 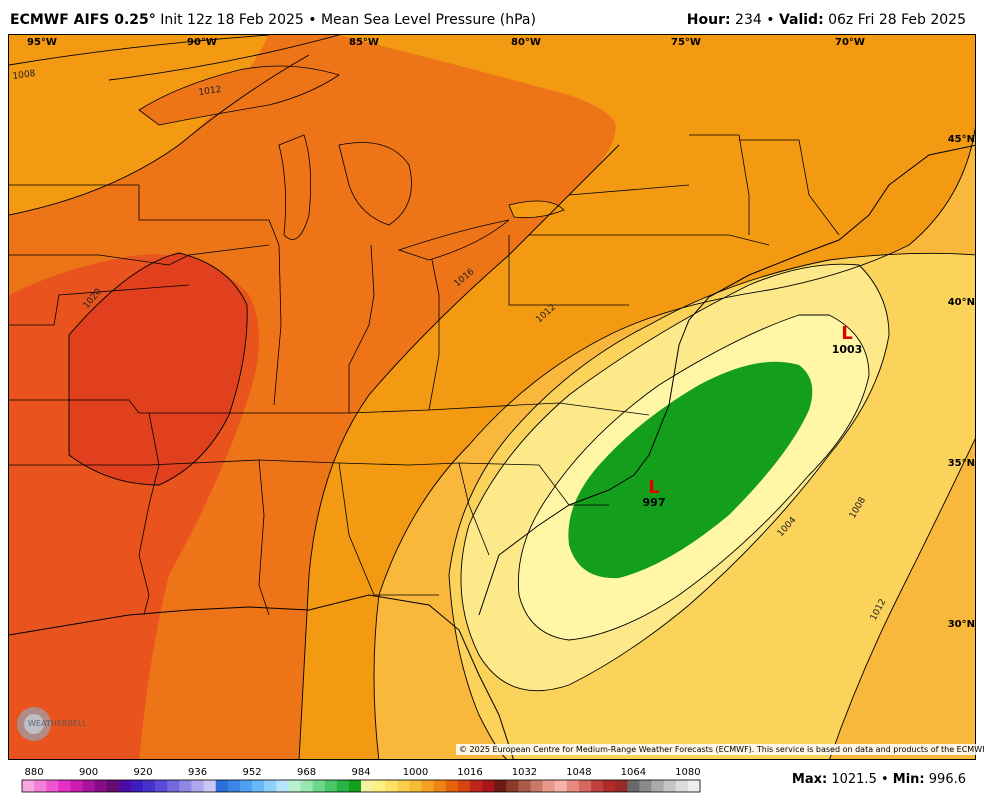 I want to click on valid-info: Hour: 234 • Valid: 06z Fri 28 Feb 2025, so click(x=826, y=20).